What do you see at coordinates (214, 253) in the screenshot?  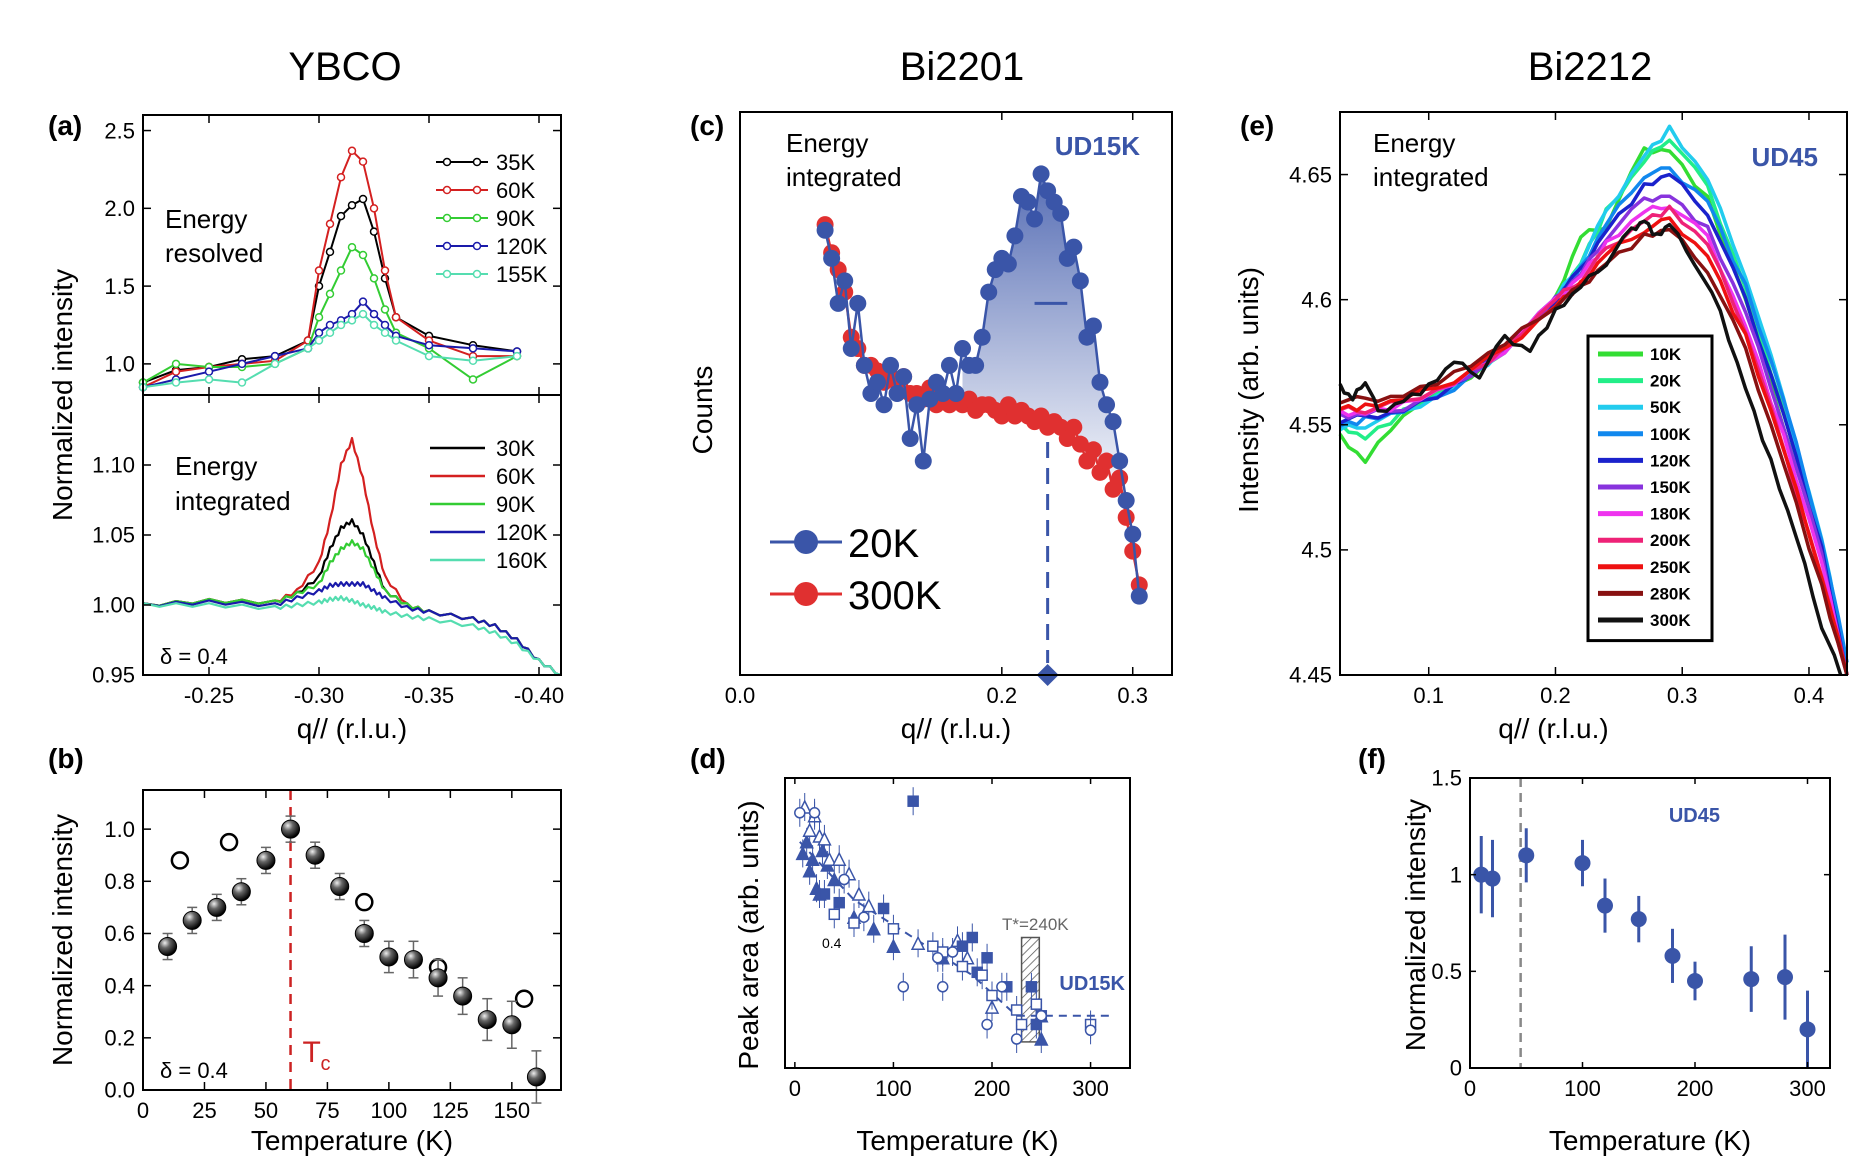 I see `annotation-line-2: resolved` at bounding box center [214, 253].